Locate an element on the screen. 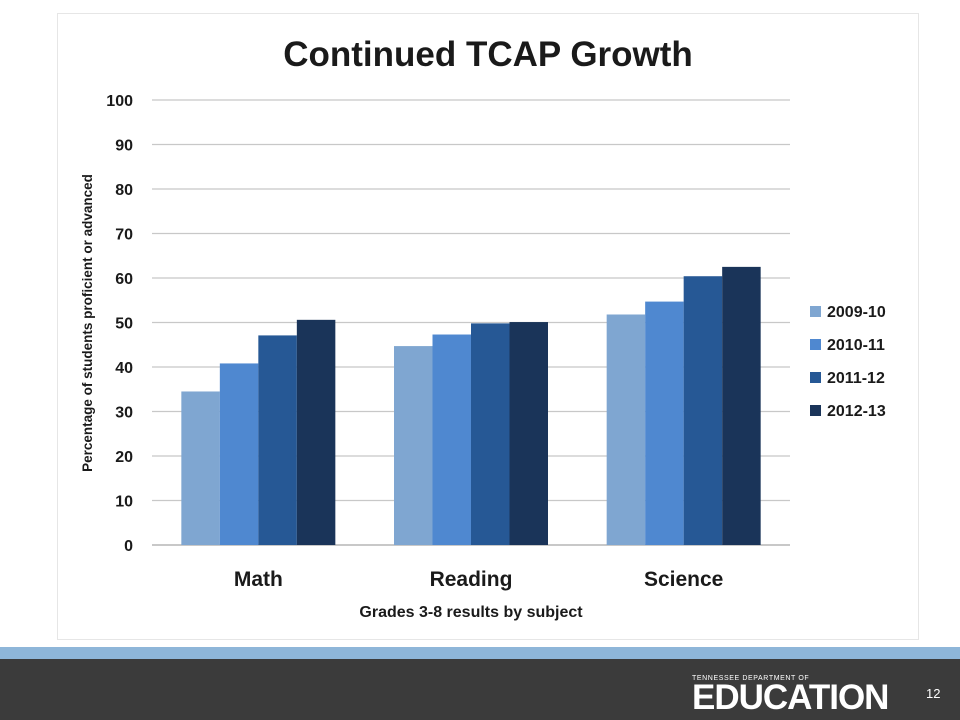  y-tick-label: 20 is located at coordinates (124, 457).